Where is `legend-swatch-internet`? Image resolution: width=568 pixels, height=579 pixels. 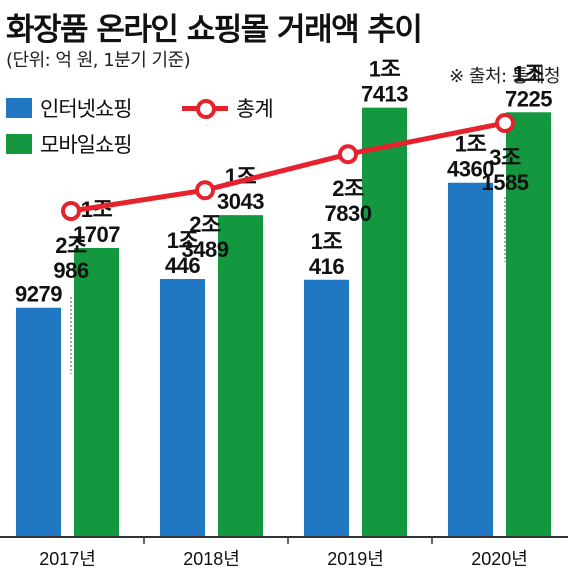 legend-swatch-internet is located at coordinates (19, 108).